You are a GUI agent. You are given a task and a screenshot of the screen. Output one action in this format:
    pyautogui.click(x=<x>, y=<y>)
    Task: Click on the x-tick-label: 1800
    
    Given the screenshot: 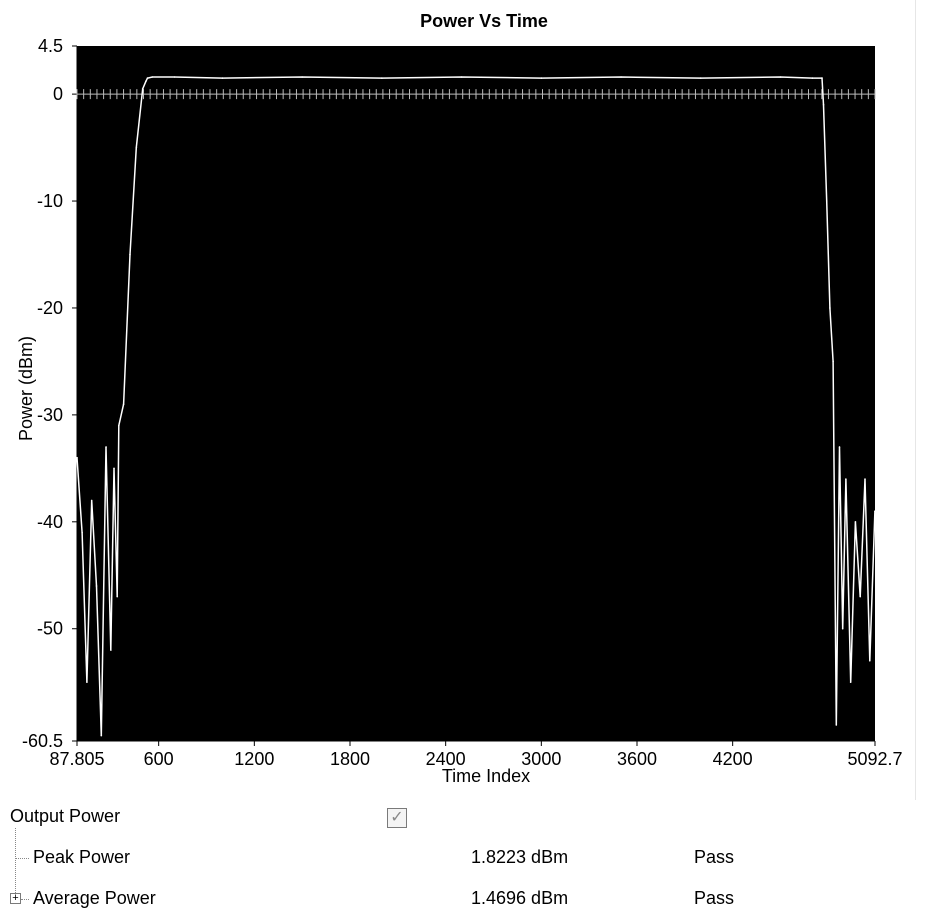 What is the action you would take?
    pyautogui.click(x=350, y=759)
    